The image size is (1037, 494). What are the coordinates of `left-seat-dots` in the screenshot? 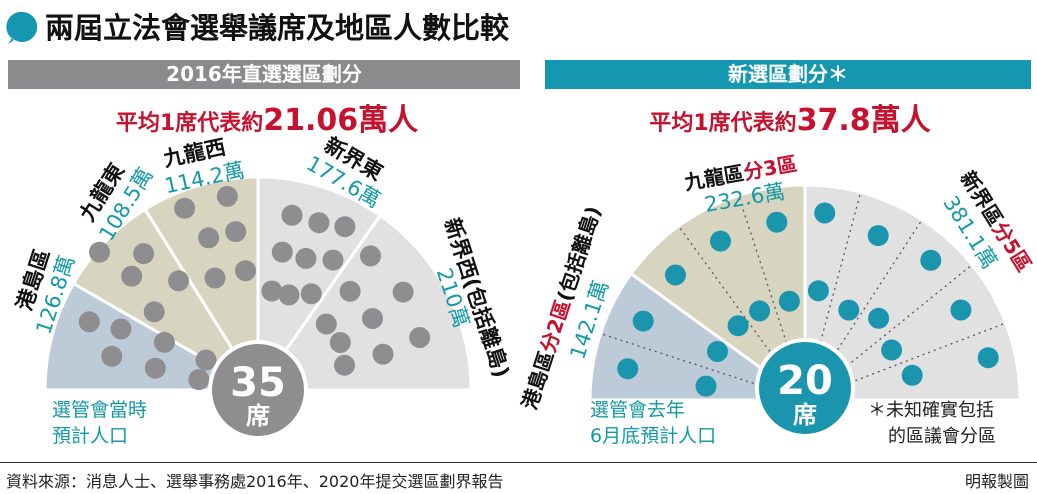 It's located at (254, 288).